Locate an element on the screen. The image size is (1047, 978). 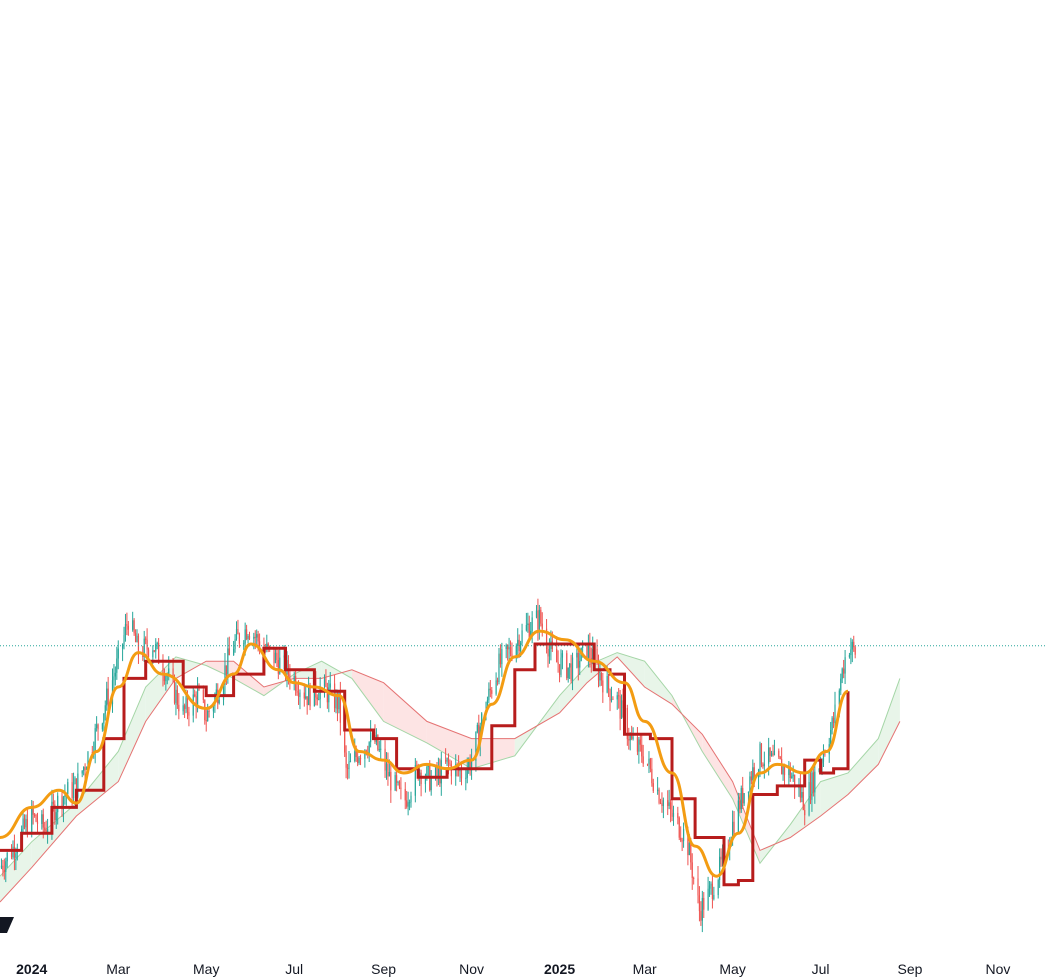
watermark-logo is located at coordinates (7, 925).